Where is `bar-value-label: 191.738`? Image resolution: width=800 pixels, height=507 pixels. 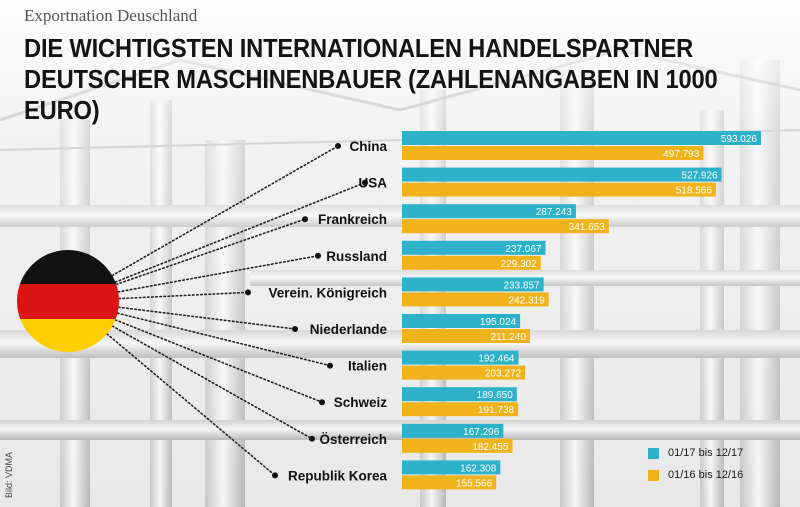
bar-value-label: 191.738 is located at coordinates (496, 410).